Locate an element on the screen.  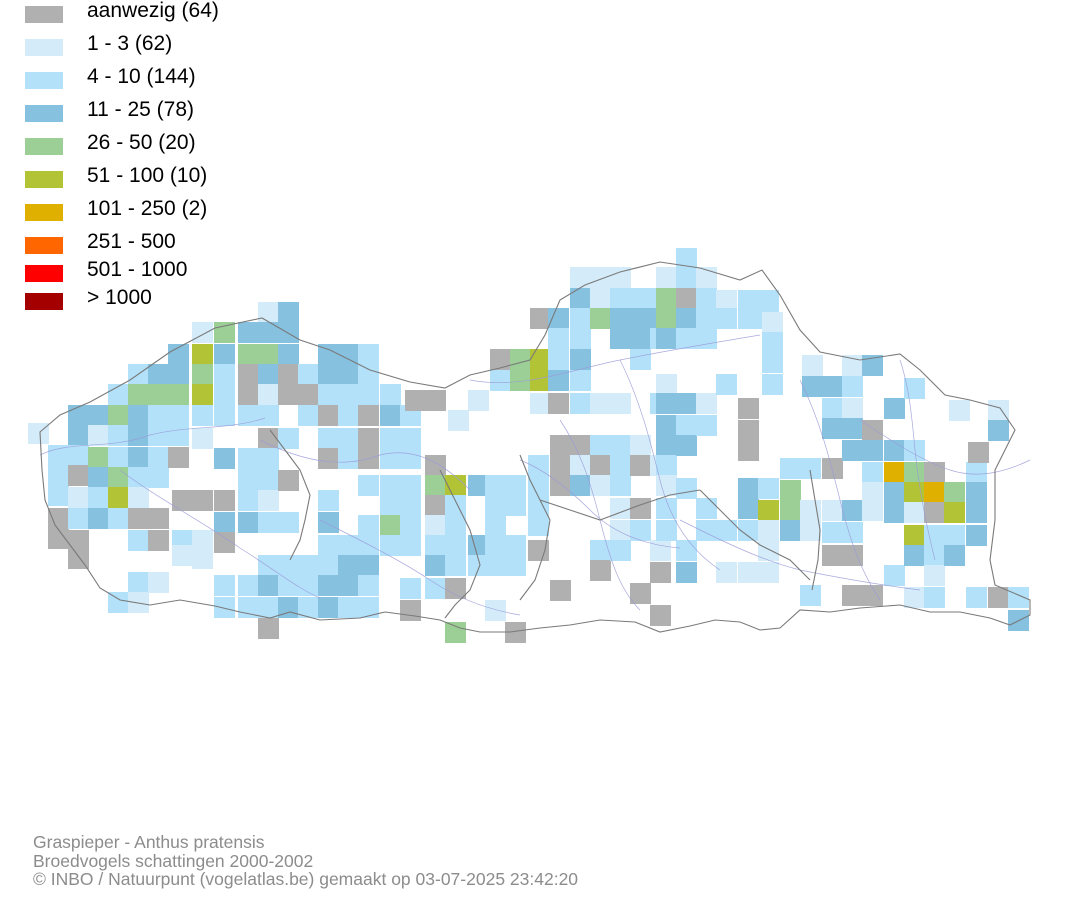
legend-label: 1 - 3 (62) is located at coordinates (130, 43).